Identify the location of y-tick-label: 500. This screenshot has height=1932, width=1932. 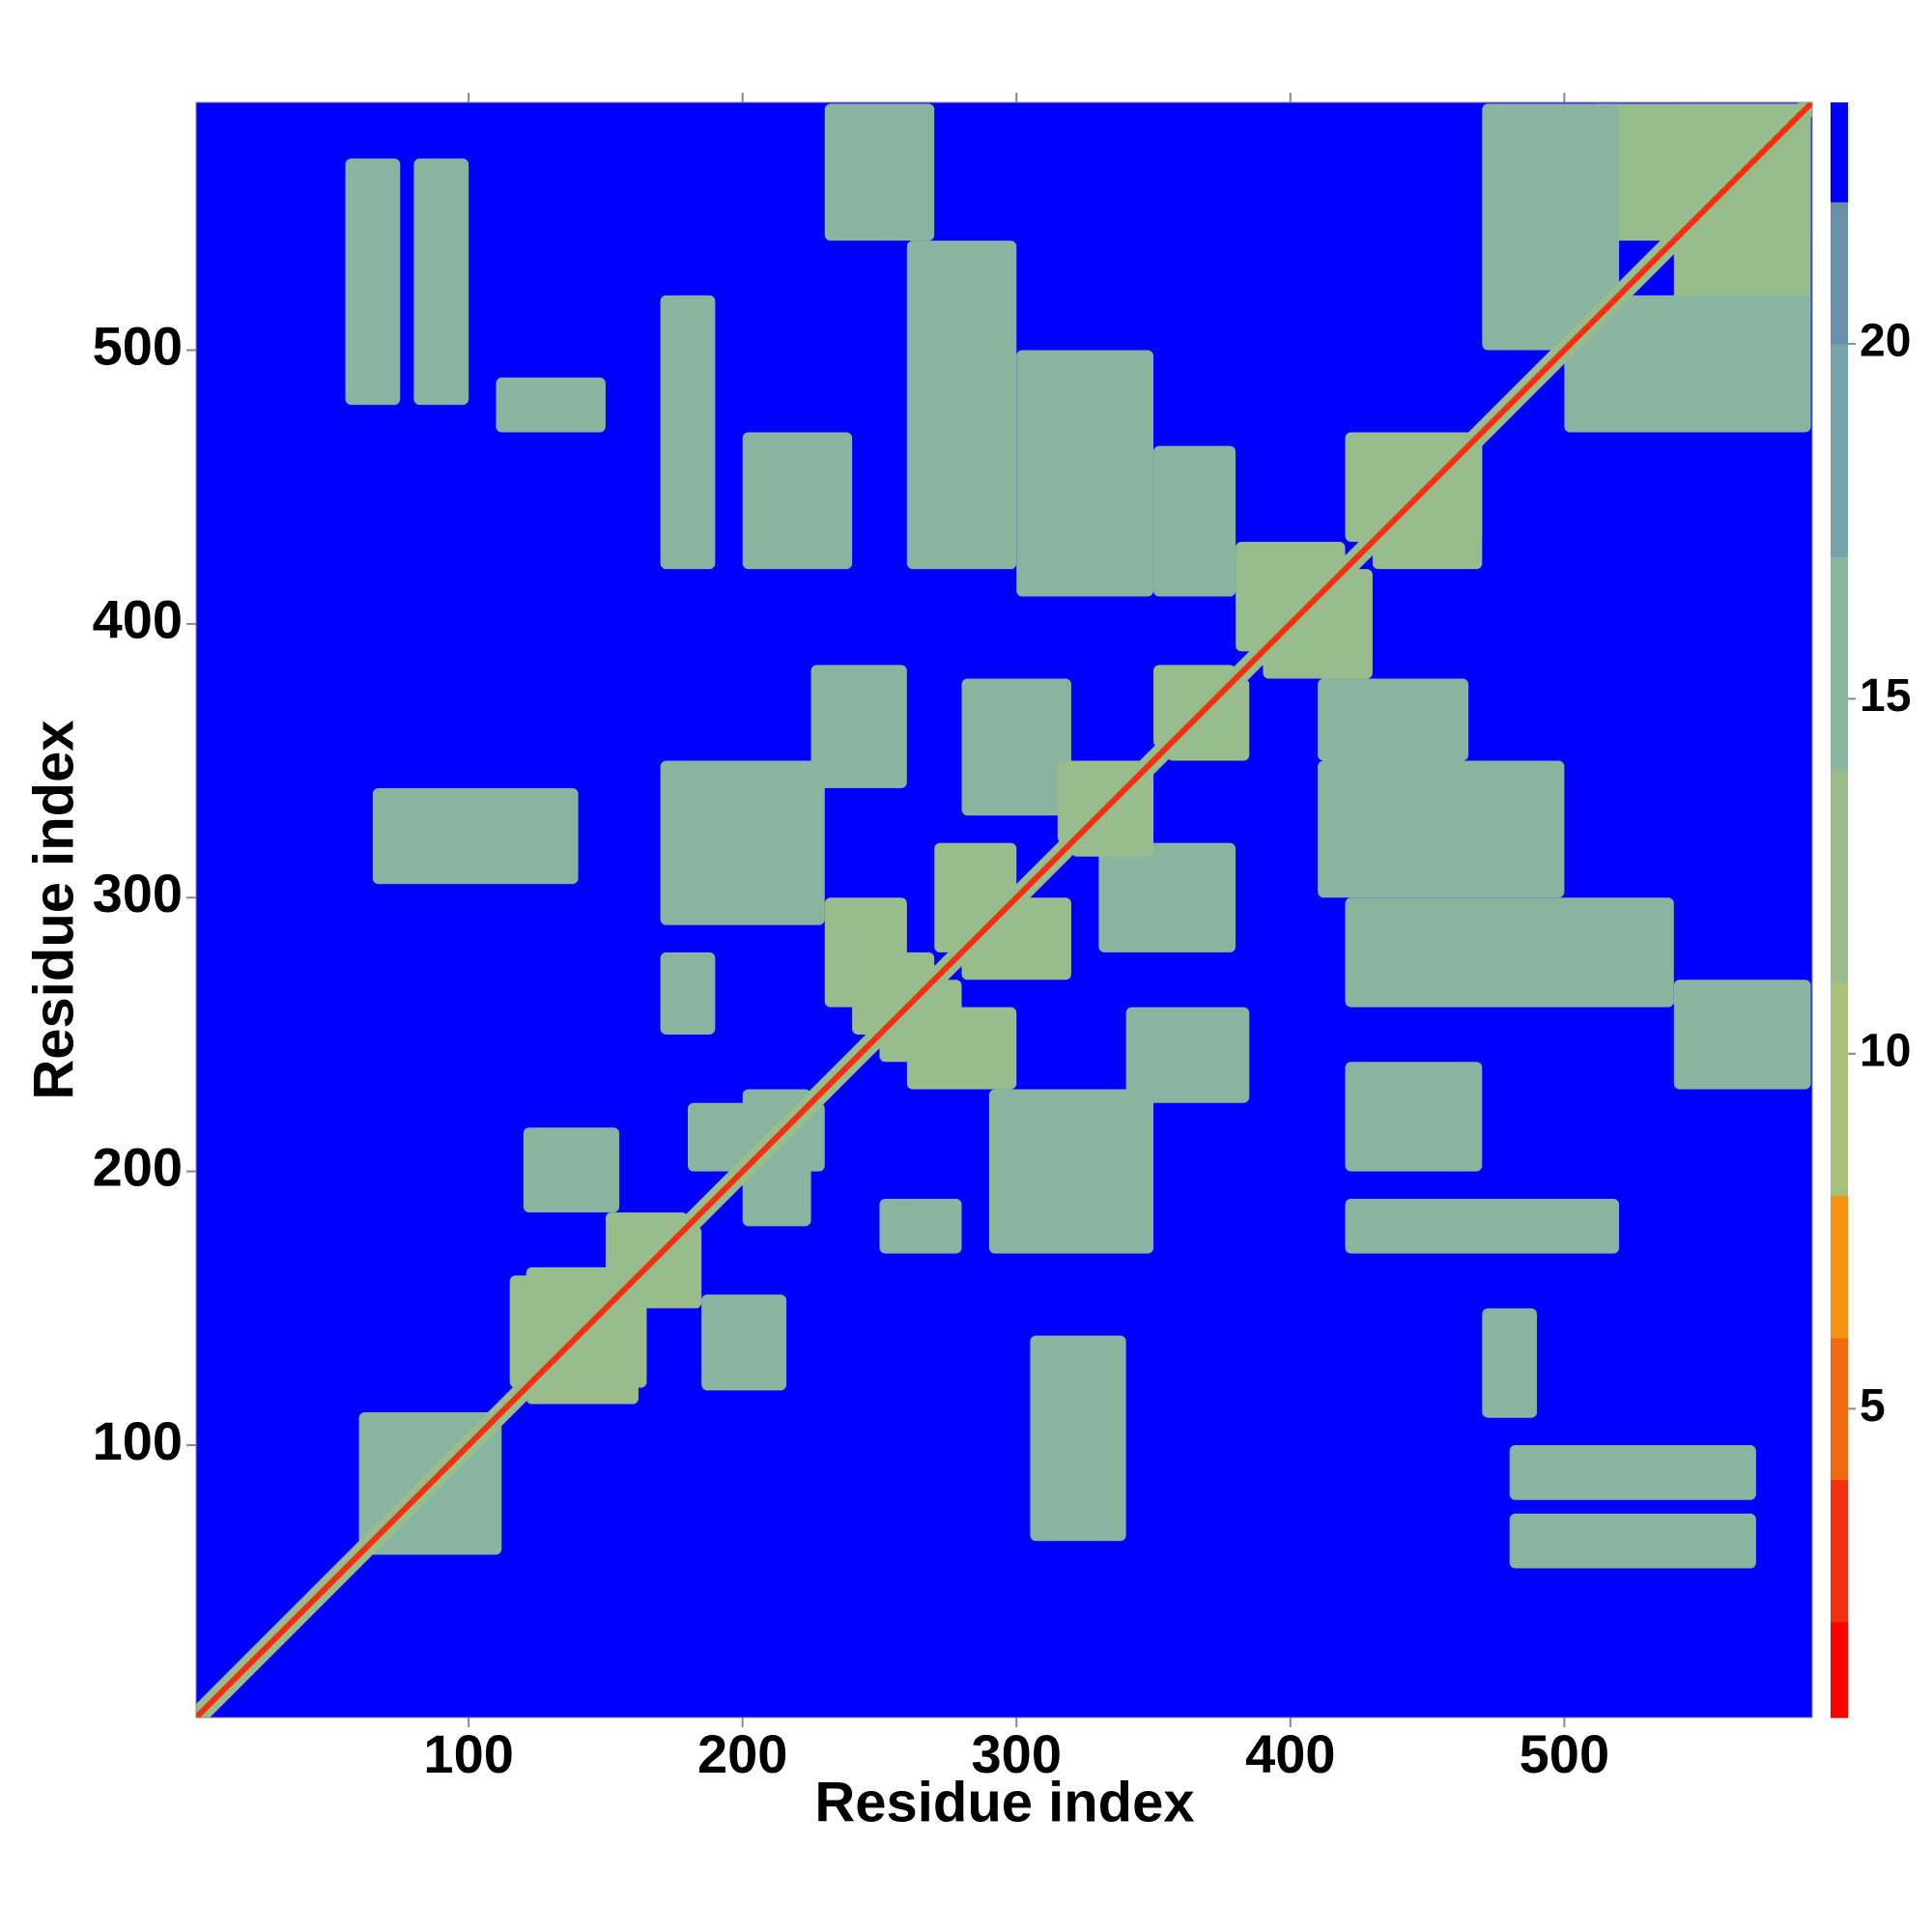
(138, 345).